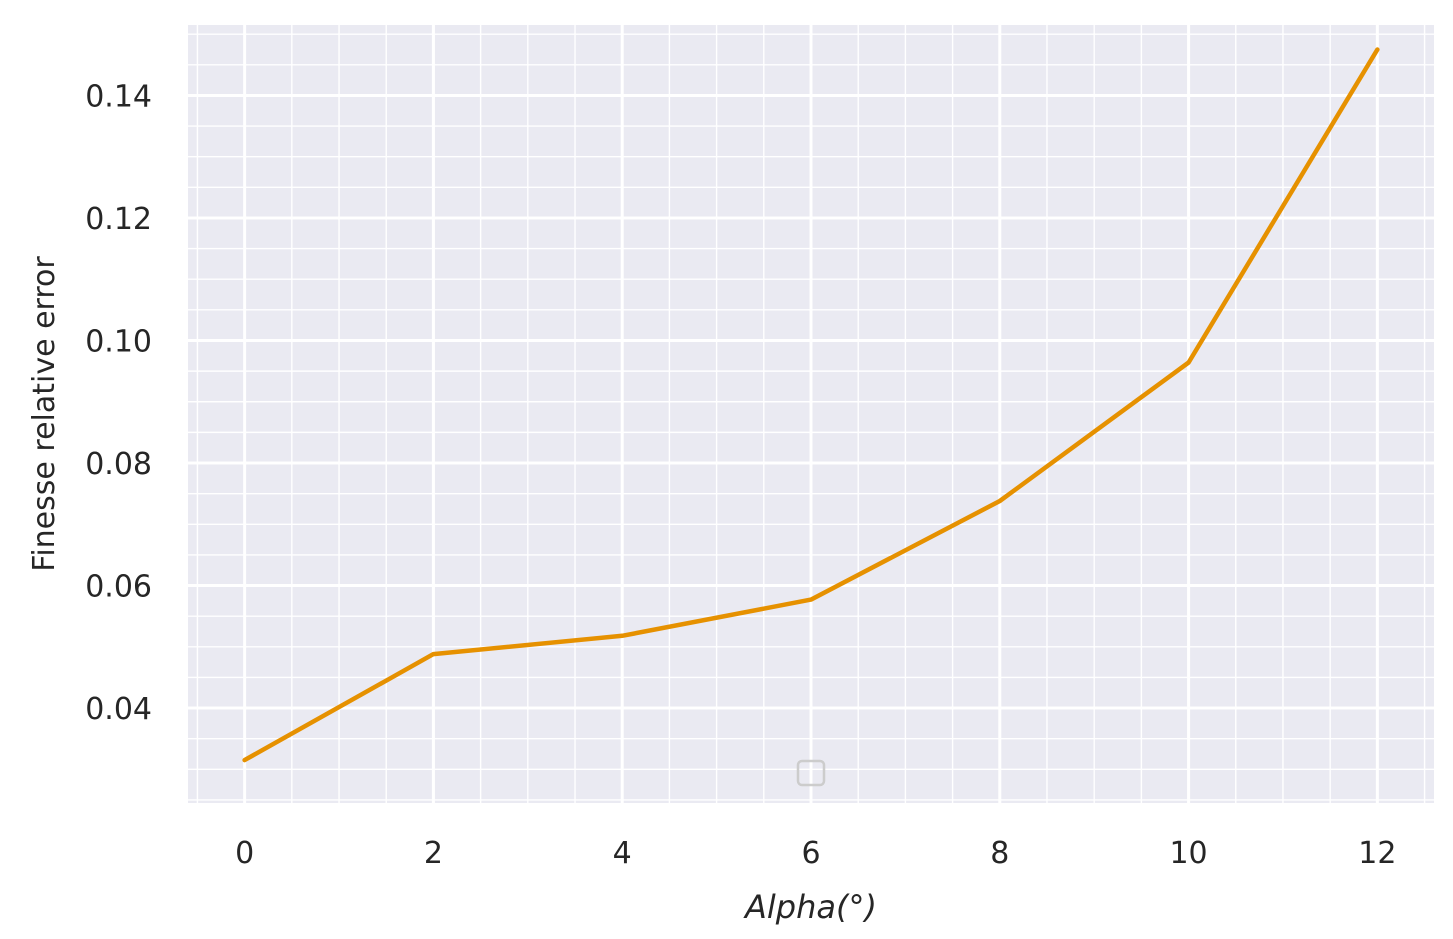 The image size is (1453, 939). Describe the element at coordinates (1377, 853) in the screenshot. I see `x-tick-label: 12` at that location.